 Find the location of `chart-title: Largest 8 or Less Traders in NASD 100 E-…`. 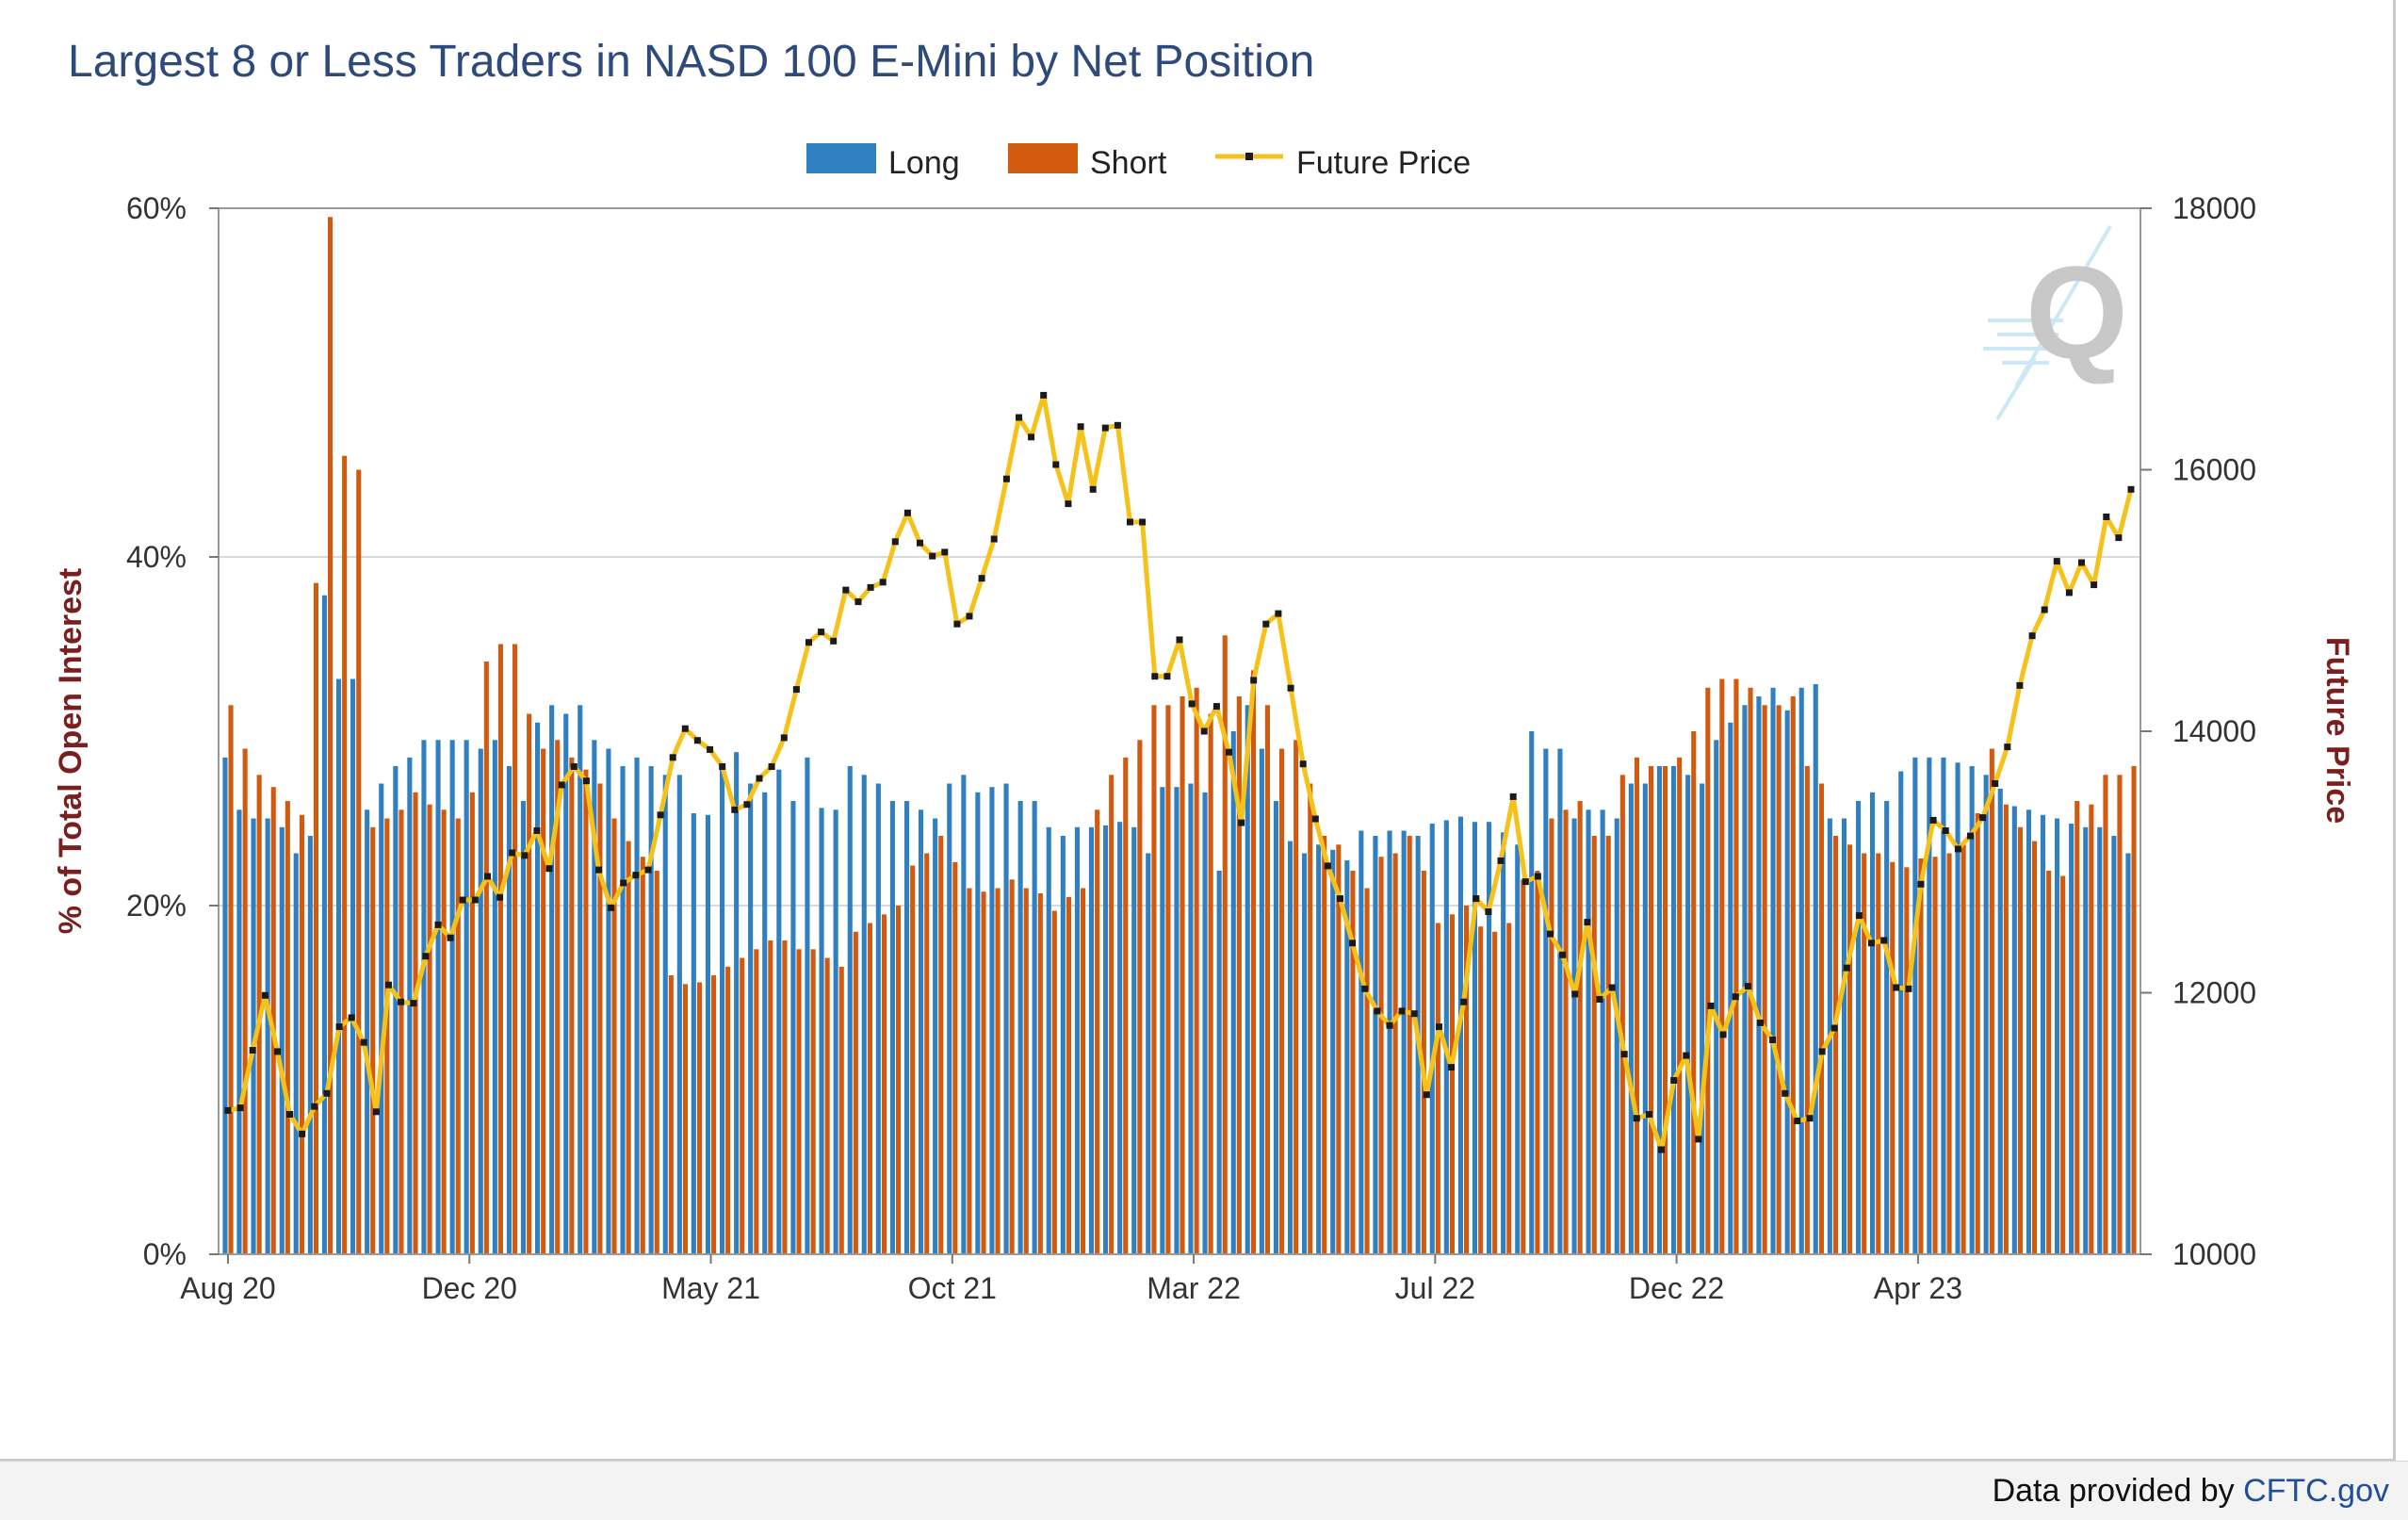

chart-title: Largest 8 or Less Traders in NASD 100 E-… is located at coordinates (692, 62).